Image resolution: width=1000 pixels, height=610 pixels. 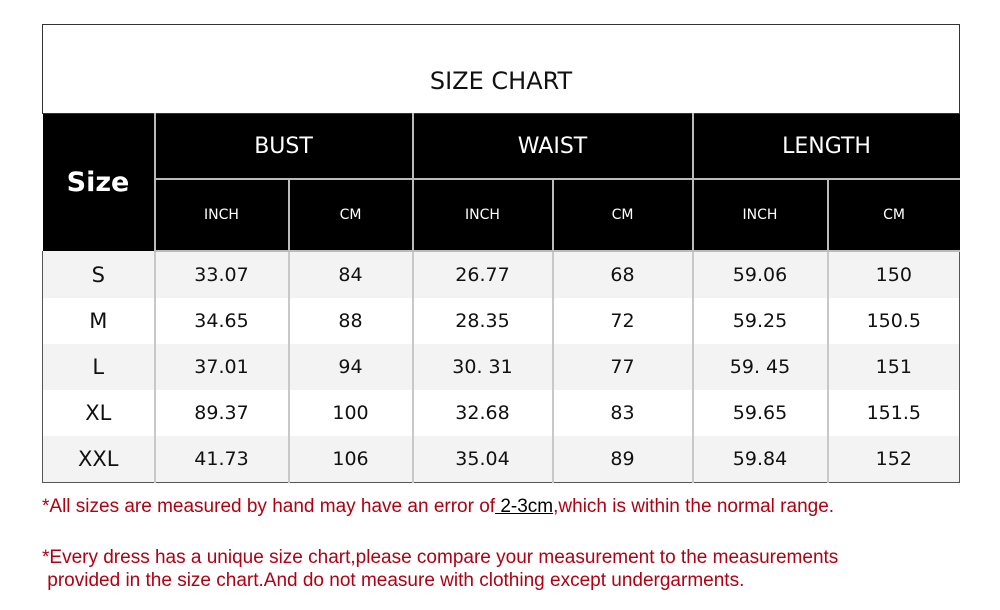 What do you see at coordinates (623, 367) in the screenshot?
I see `value-cell: 77` at bounding box center [623, 367].